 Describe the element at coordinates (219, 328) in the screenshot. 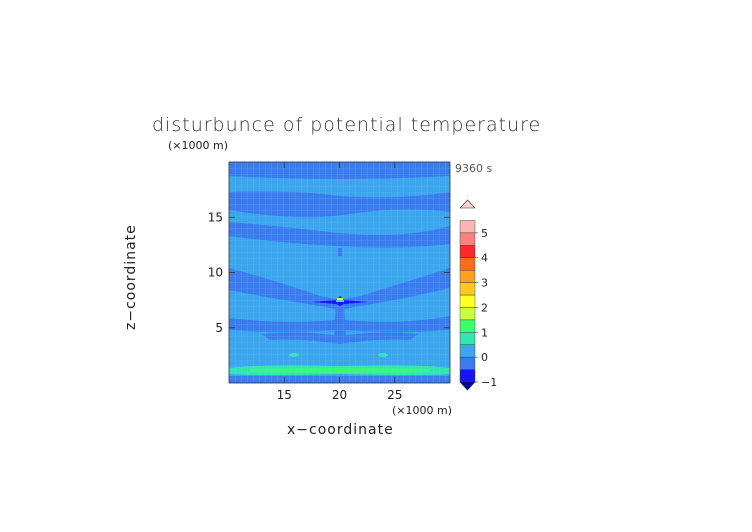

I see `y-tick-label: 5` at that location.